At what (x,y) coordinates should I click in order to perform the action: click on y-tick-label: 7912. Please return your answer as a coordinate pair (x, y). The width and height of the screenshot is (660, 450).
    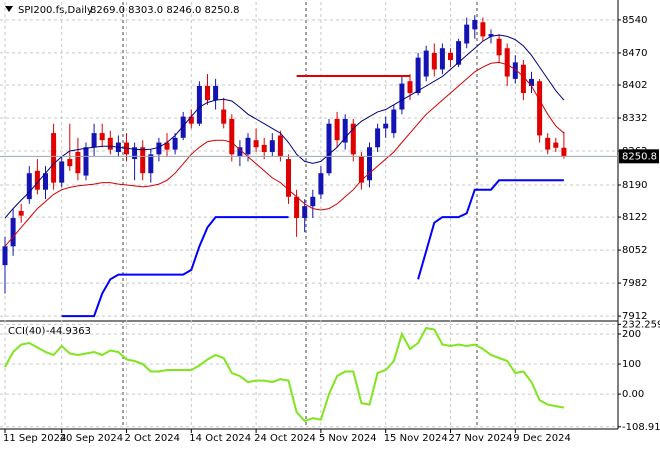
    Looking at the image, I should click on (634, 316).